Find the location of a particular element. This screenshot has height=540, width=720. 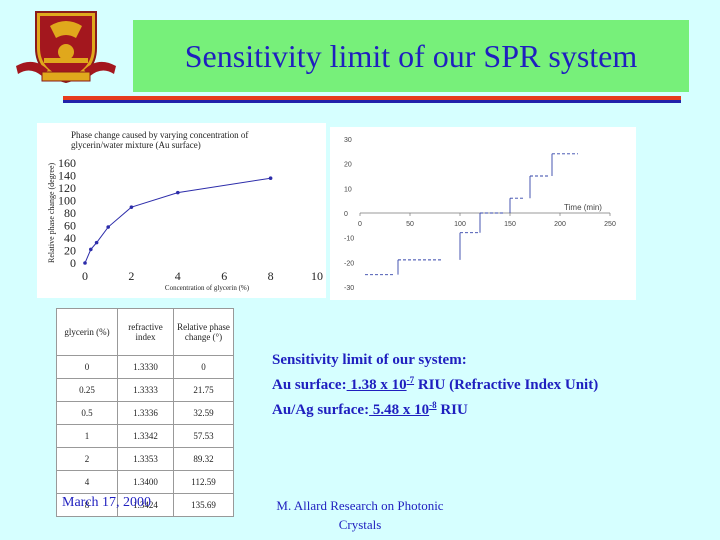

table-row: 1 1.3342 57.53 is located at coordinates (145, 436).